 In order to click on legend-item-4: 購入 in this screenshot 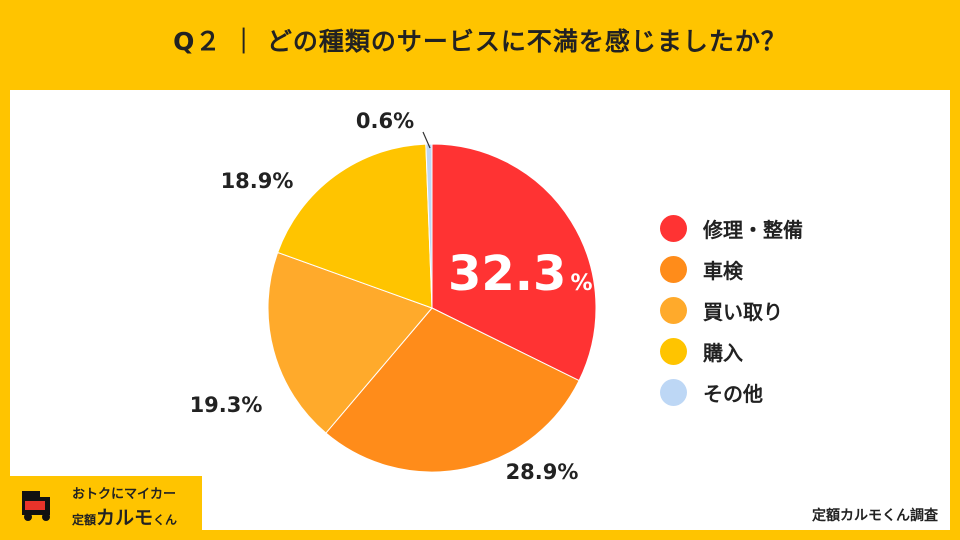, I will do `click(731, 351)`.